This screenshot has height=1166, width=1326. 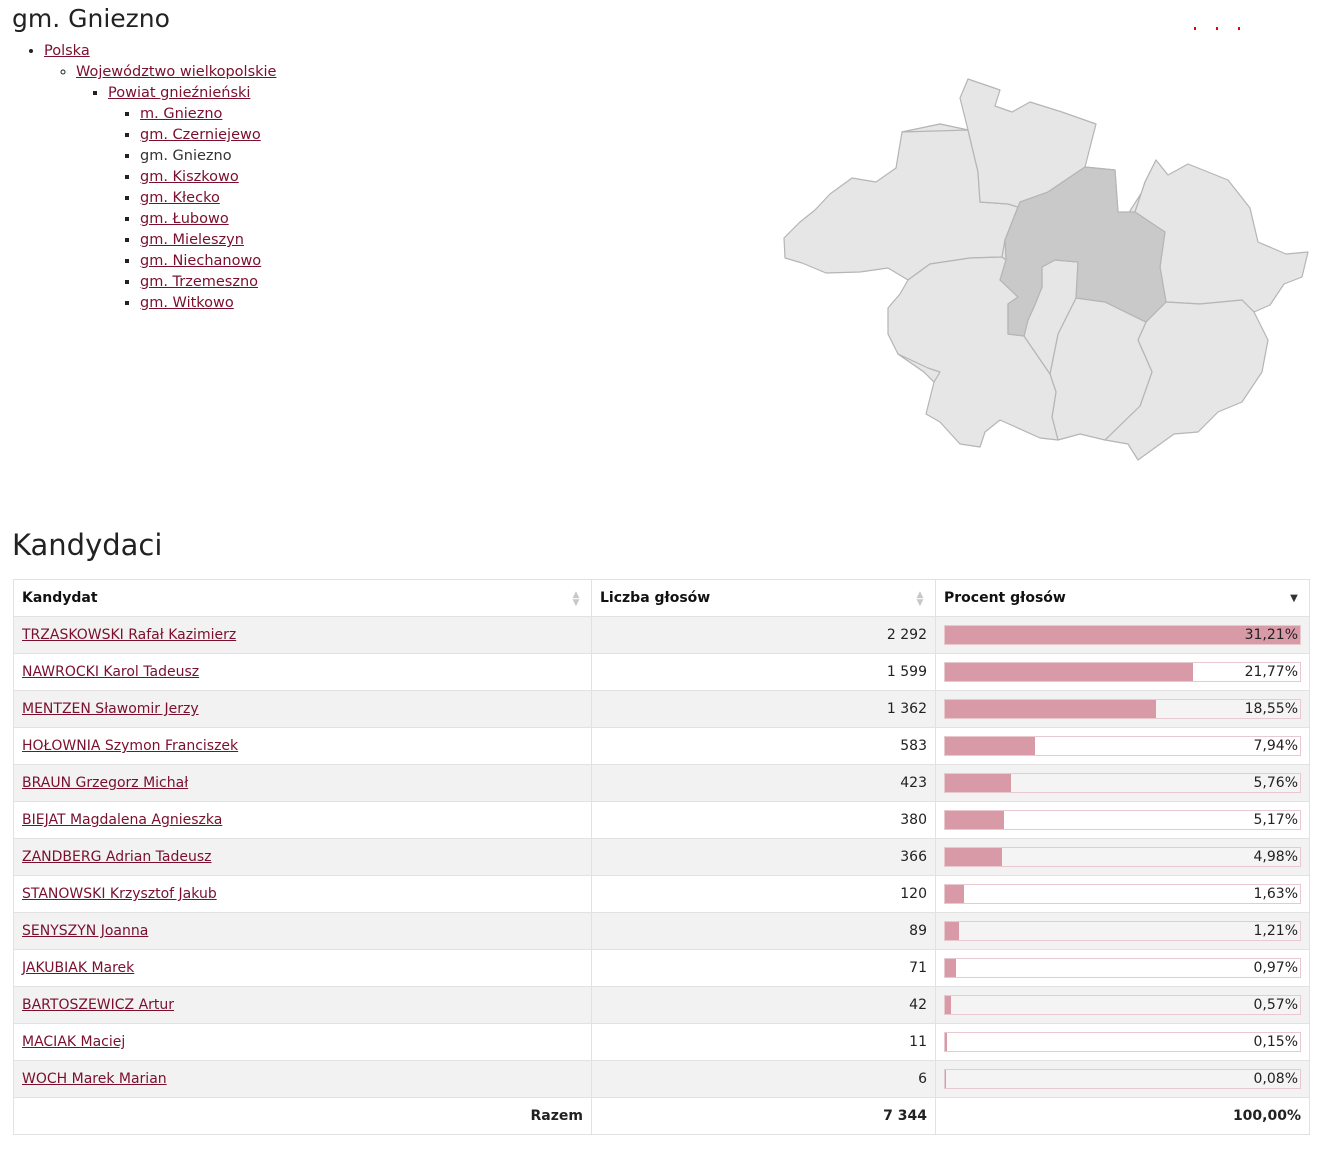 What do you see at coordinates (763, 1042) in the screenshot?
I see `votes-cell: 11` at bounding box center [763, 1042].